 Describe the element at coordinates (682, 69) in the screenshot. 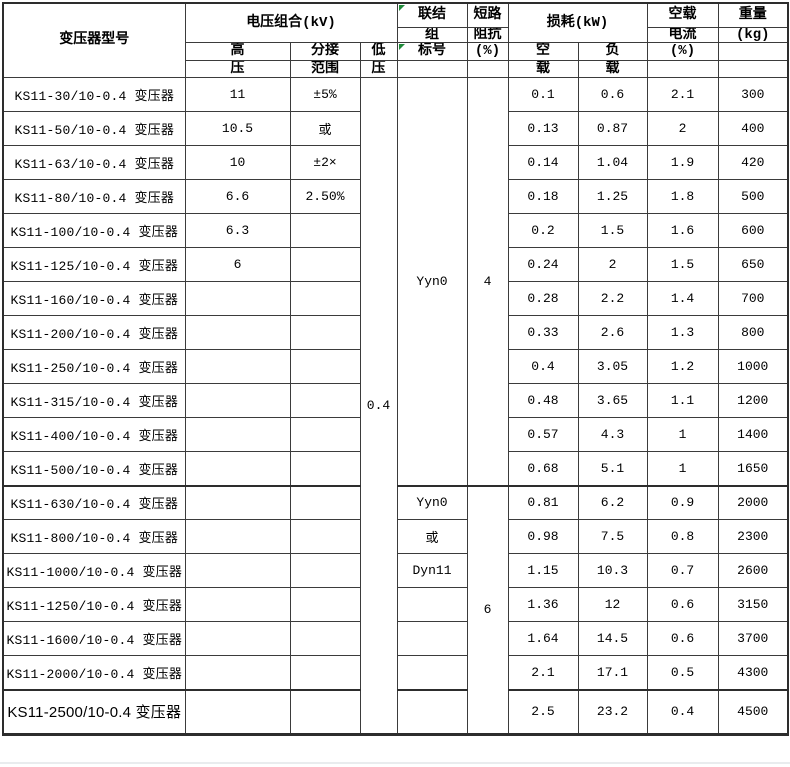

I see `header-noload-current-spacer` at that location.